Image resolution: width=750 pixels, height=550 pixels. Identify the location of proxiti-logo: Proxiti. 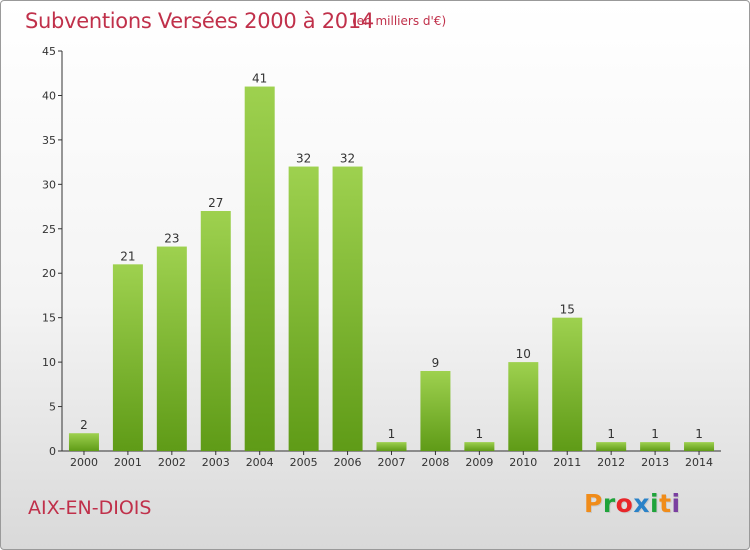
(632, 503).